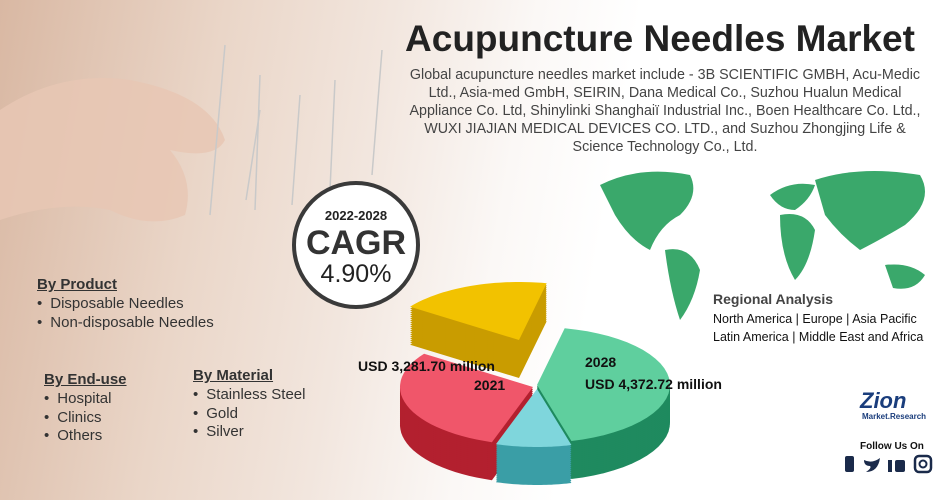 The width and height of the screenshot is (950, 500). What do you see at coordinates (660, 38) in the screenshot?
I see `title: Acupuncture Needles Market` at bounding box center [660, 38].